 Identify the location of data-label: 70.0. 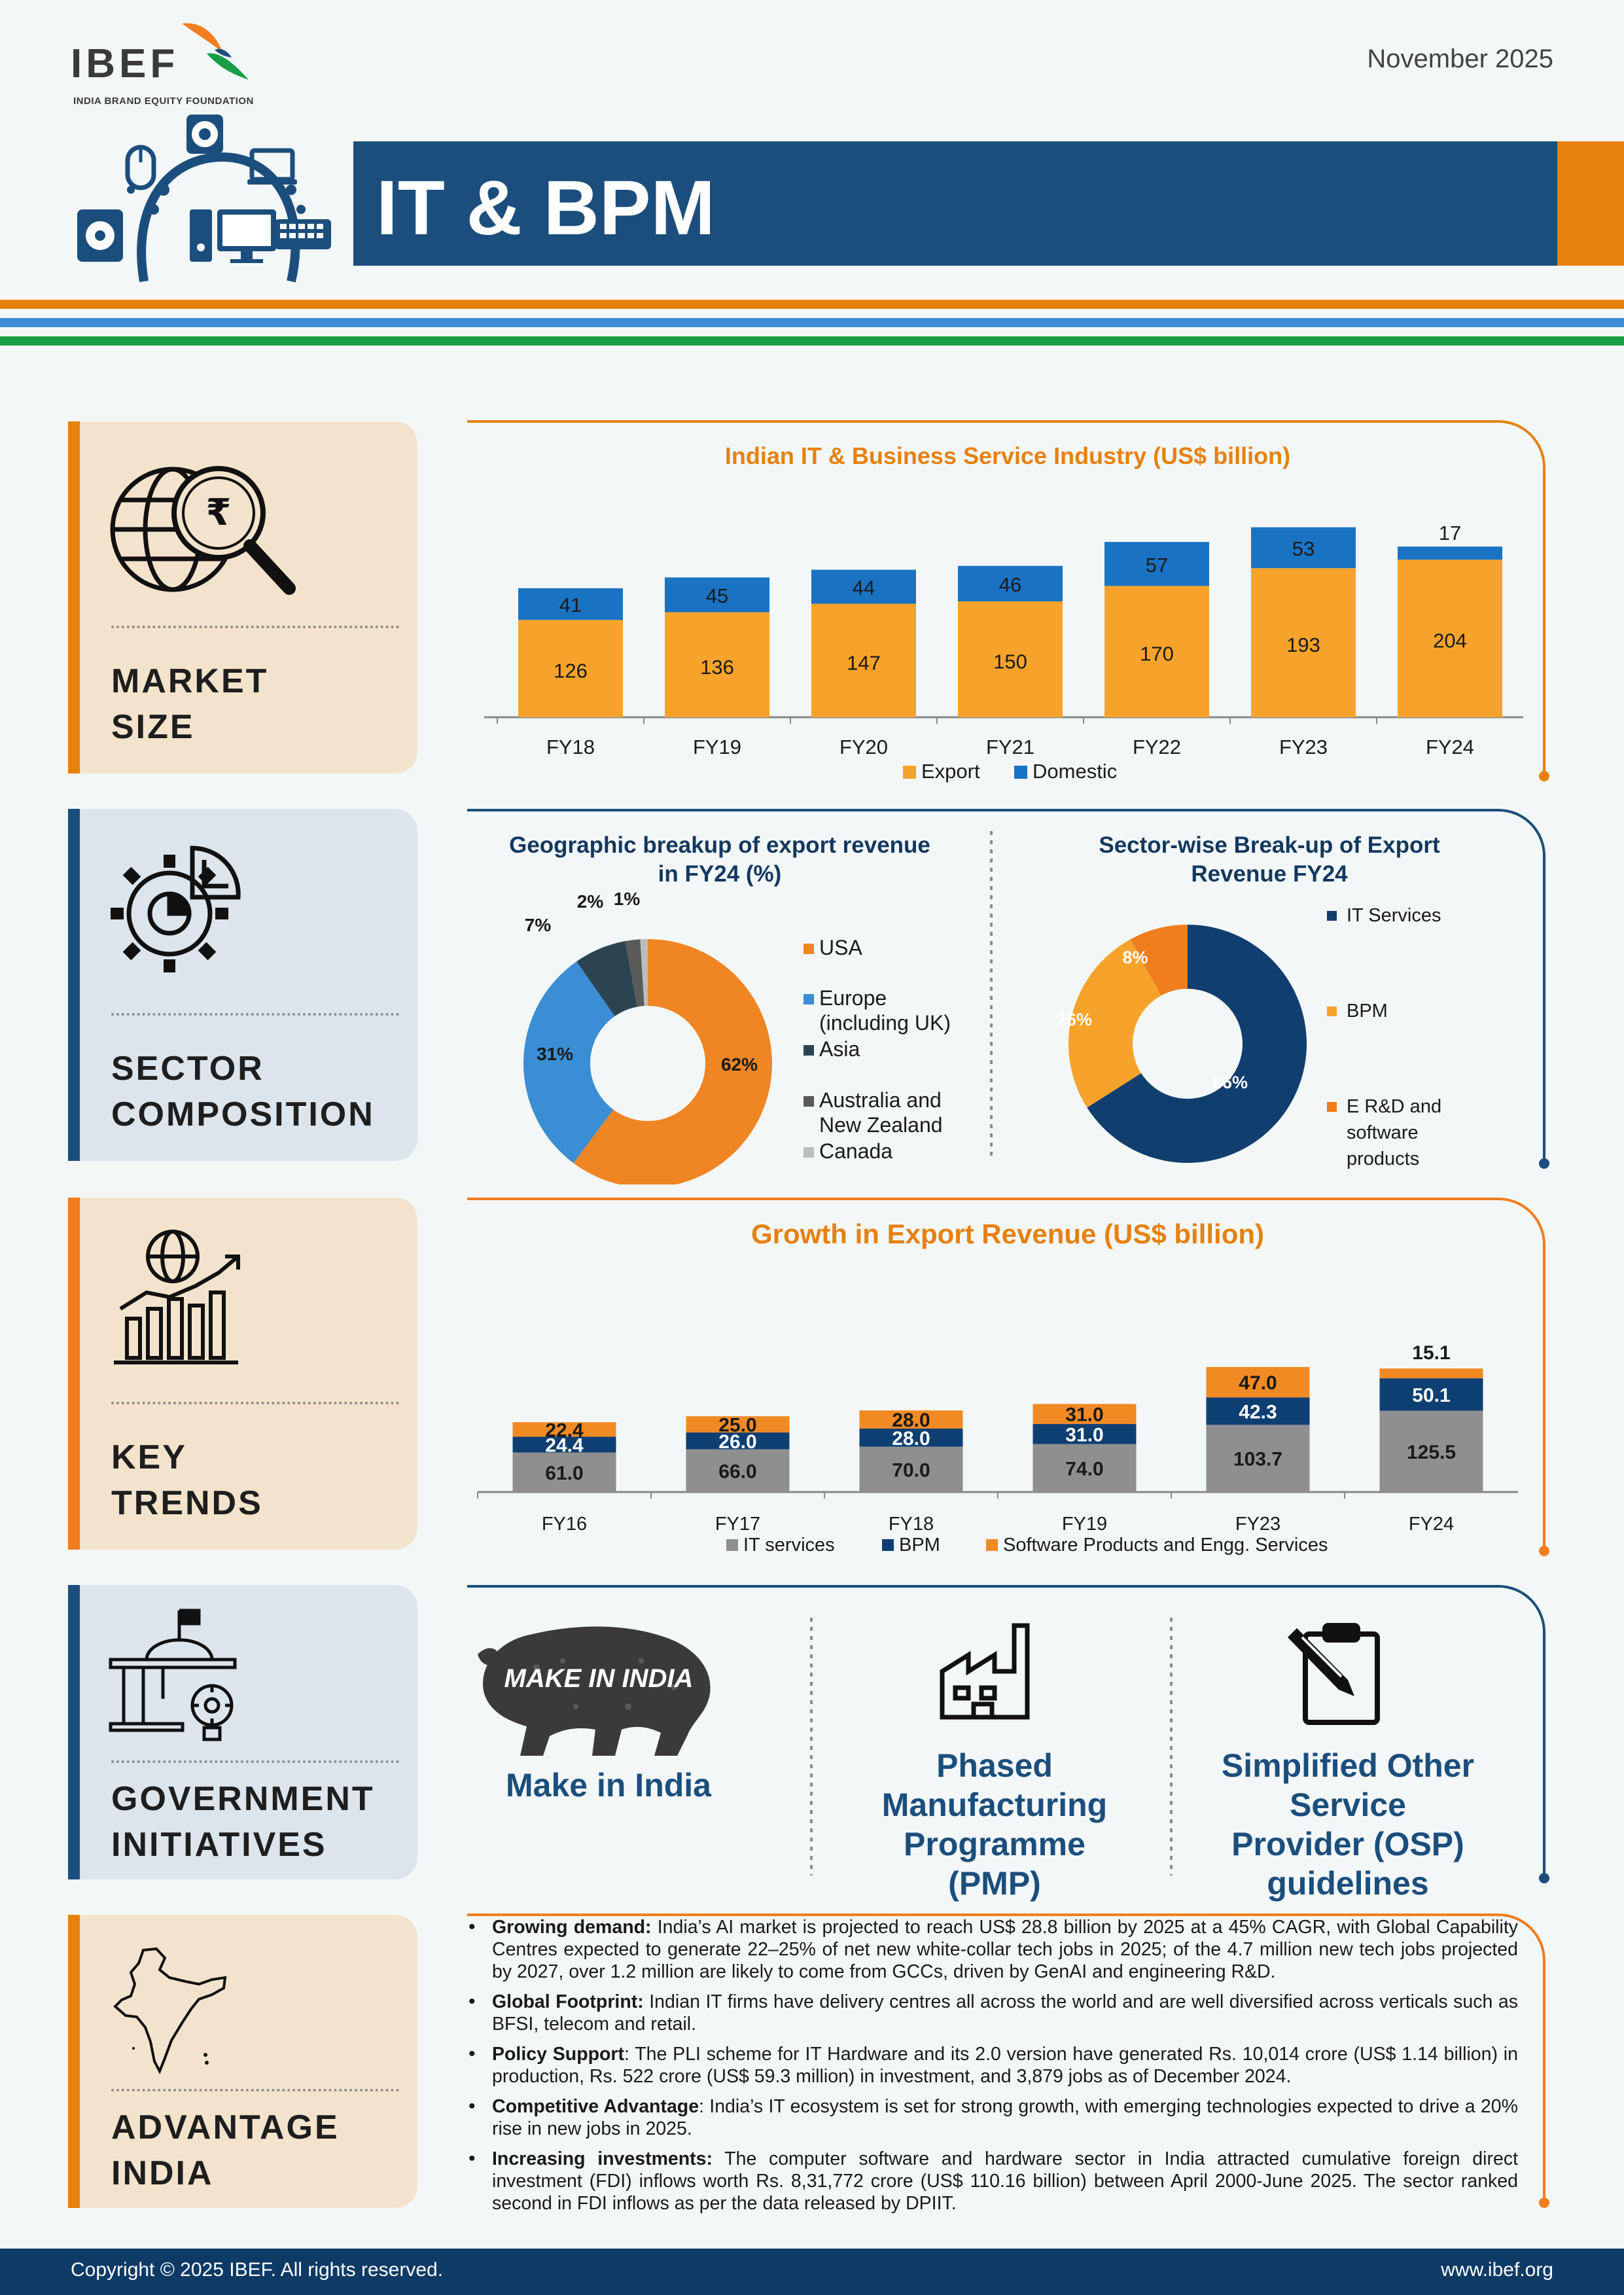
(911, 1470).